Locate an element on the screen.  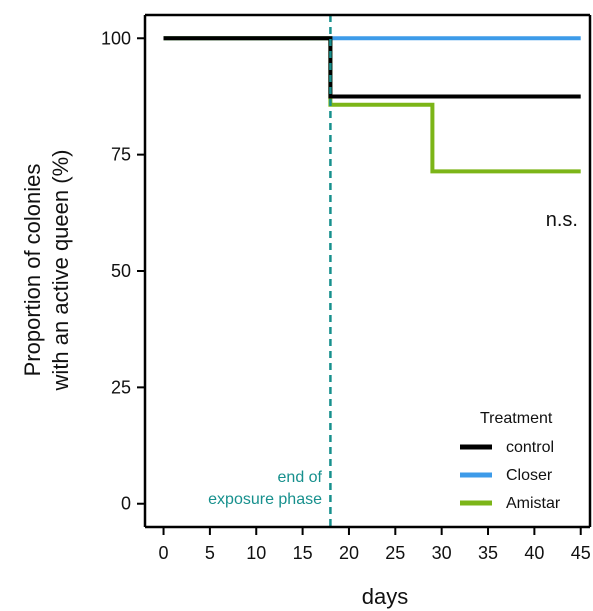
x-axis-title: days is located at coordinates (385, 596).